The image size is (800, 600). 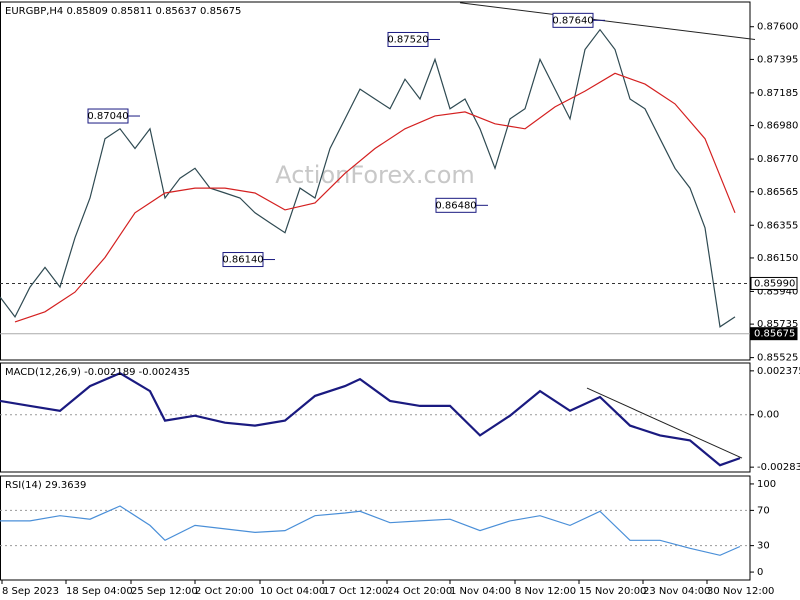 What do you see at coordinates (777, 192) in the screenshot?
I see `y-tick-label: 0.86565` at bounding box center [777, 192].